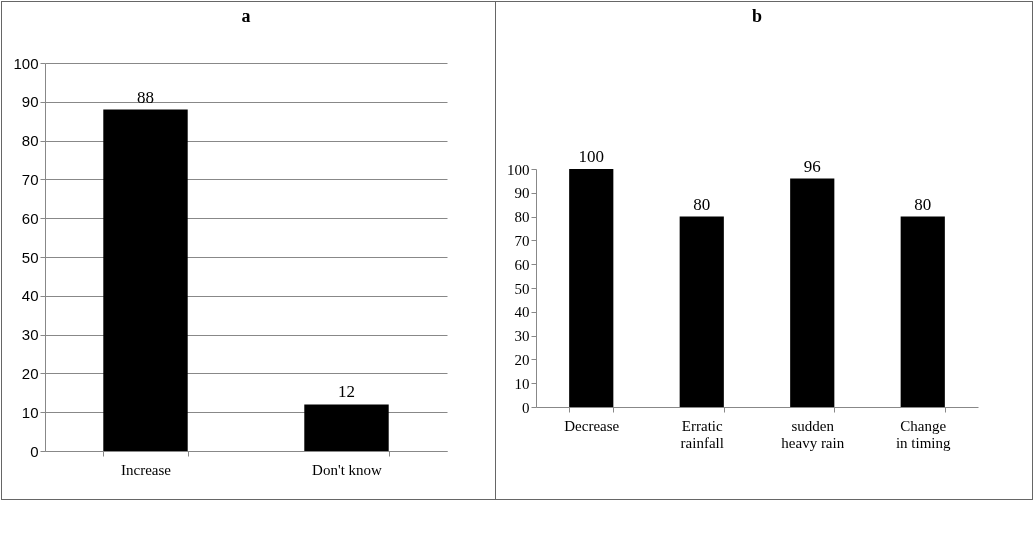 This screenshot has width=1034, height=534. What do you see at coordinates (346, 392) in the screenshot?
I see `data-label: 12` at bounding box center [346, 392].